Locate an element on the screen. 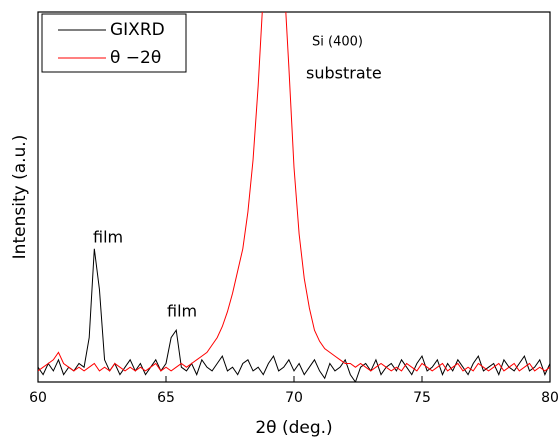  x-tick-label: 70 is located at coordinates (294, 398).